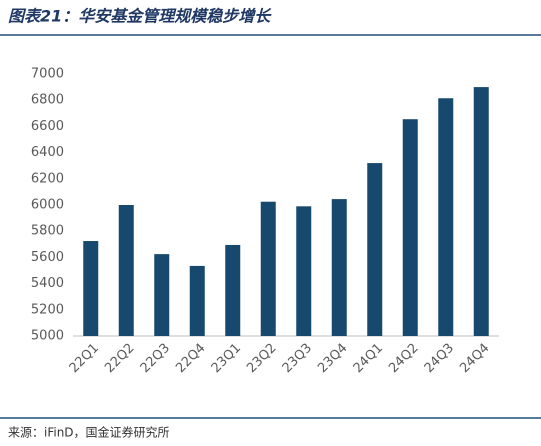  I want to click on y-tick-label: 6800, so click(47, 100).